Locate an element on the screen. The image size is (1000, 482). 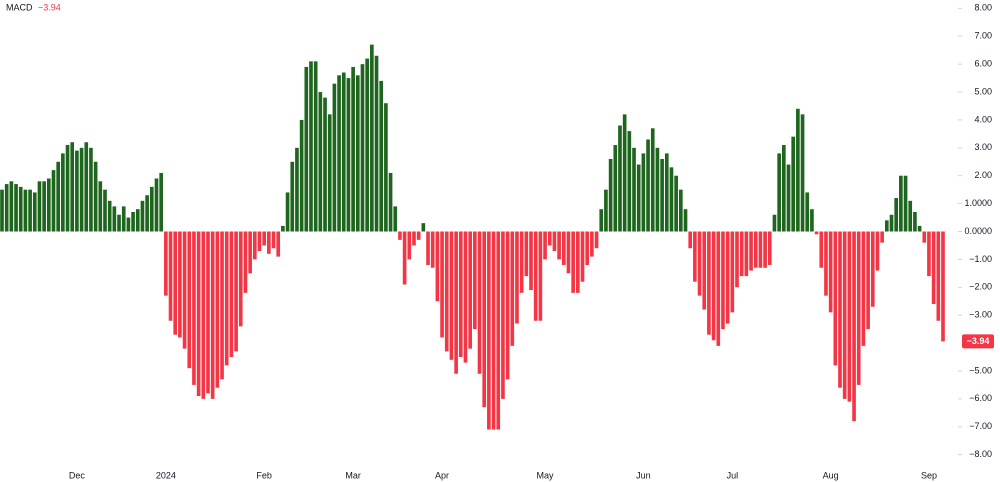
y-tick-label: 6.00 is located at coordinates (983, 64).